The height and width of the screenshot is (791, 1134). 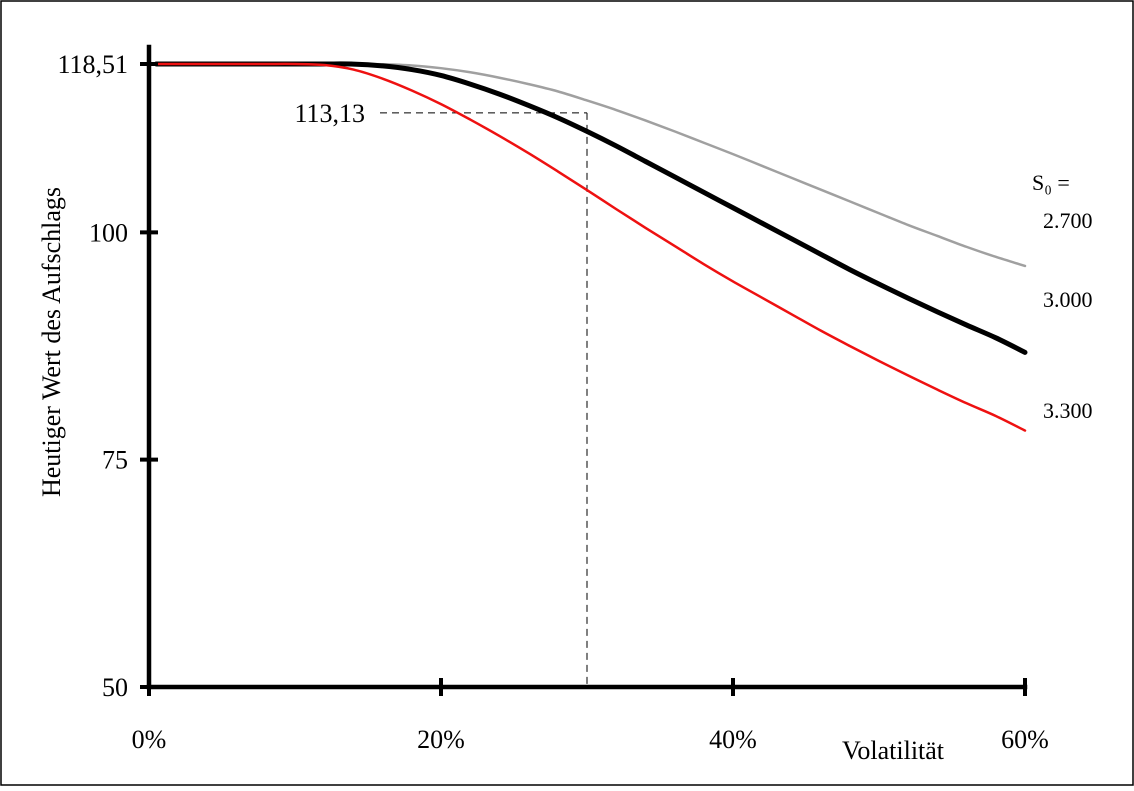 What do you see at coordinates (329, 113) in the screenshot?
I see `annotation-label-0: 113,13` at bounding box center [329, 113].